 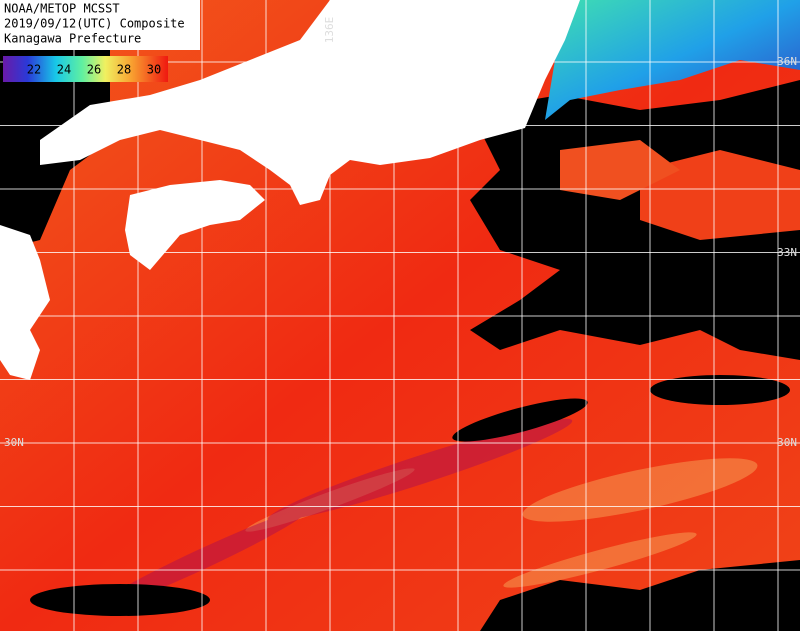 What do you see at coordinates (85, 69) in the screenshot?
I see `colorbar` at bounding box center [85, 69].